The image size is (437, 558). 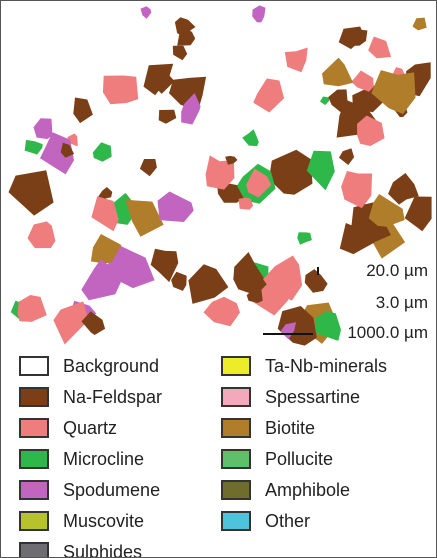 What do you see at coordinates (34, 366) in the screenshot?
I see `background-swatch` at bounding box center [34, 366].